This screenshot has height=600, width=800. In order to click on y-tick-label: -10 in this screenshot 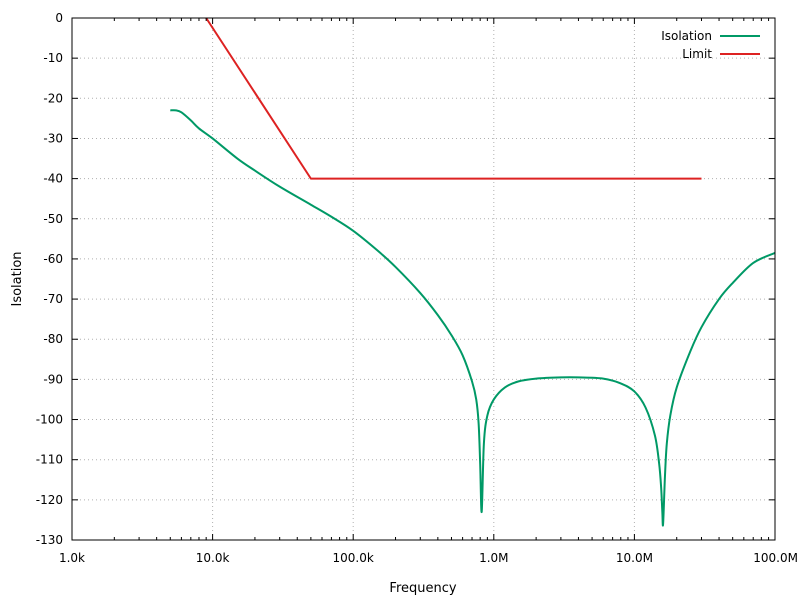, I will do `click(53, 58)`.